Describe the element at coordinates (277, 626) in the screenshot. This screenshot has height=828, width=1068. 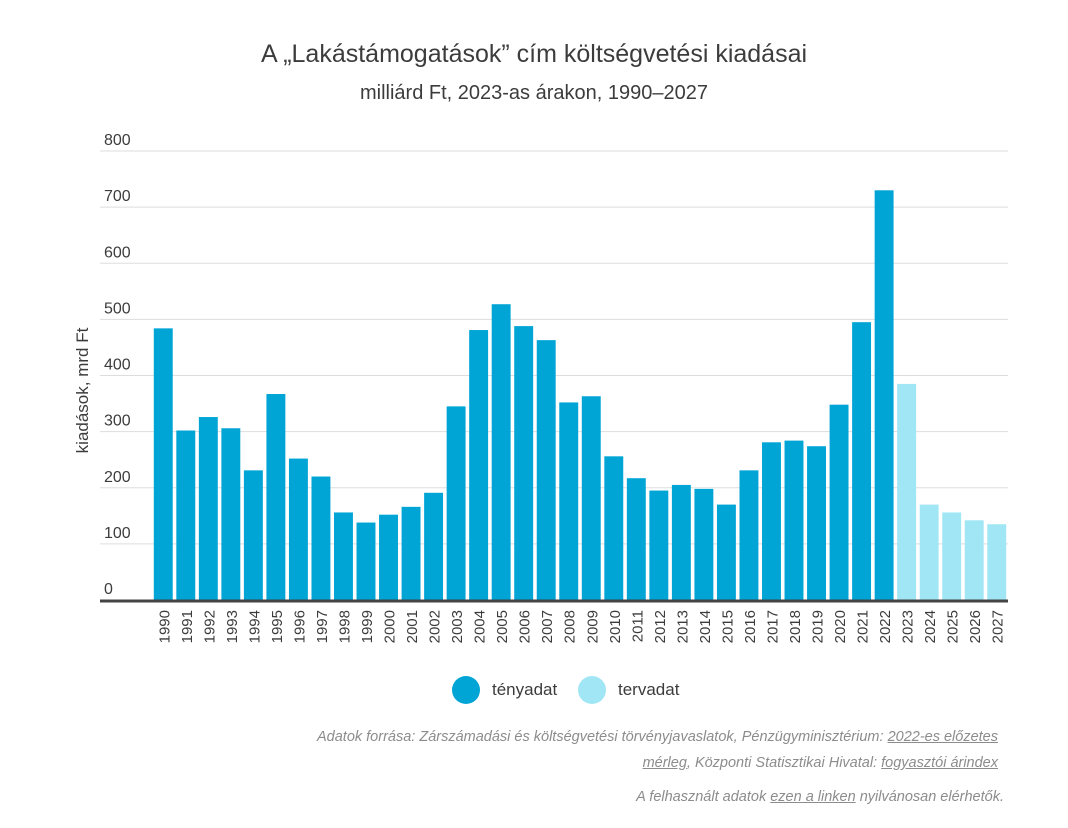
I see `x-tick-label: 1995` at that location.